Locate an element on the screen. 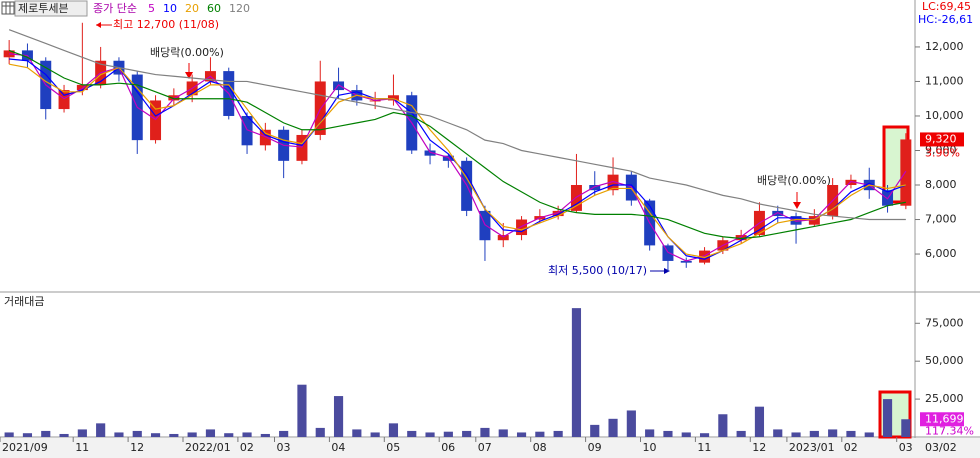 The width and height of the screenshot is (980, 458). annotation: 최저 5,500 (10/17) is located at coordinates (597, 270).